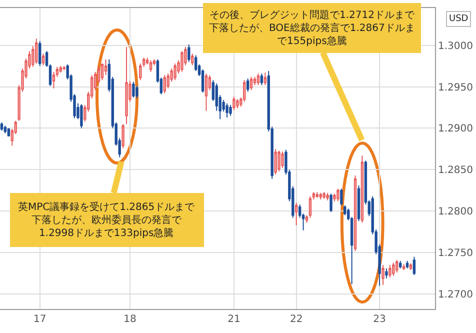 This screenshot has height=333, width=476. Describe the element at coordinates (455, 88) in the screenshot. I see `y-tick-label: 1.2950` at that location.